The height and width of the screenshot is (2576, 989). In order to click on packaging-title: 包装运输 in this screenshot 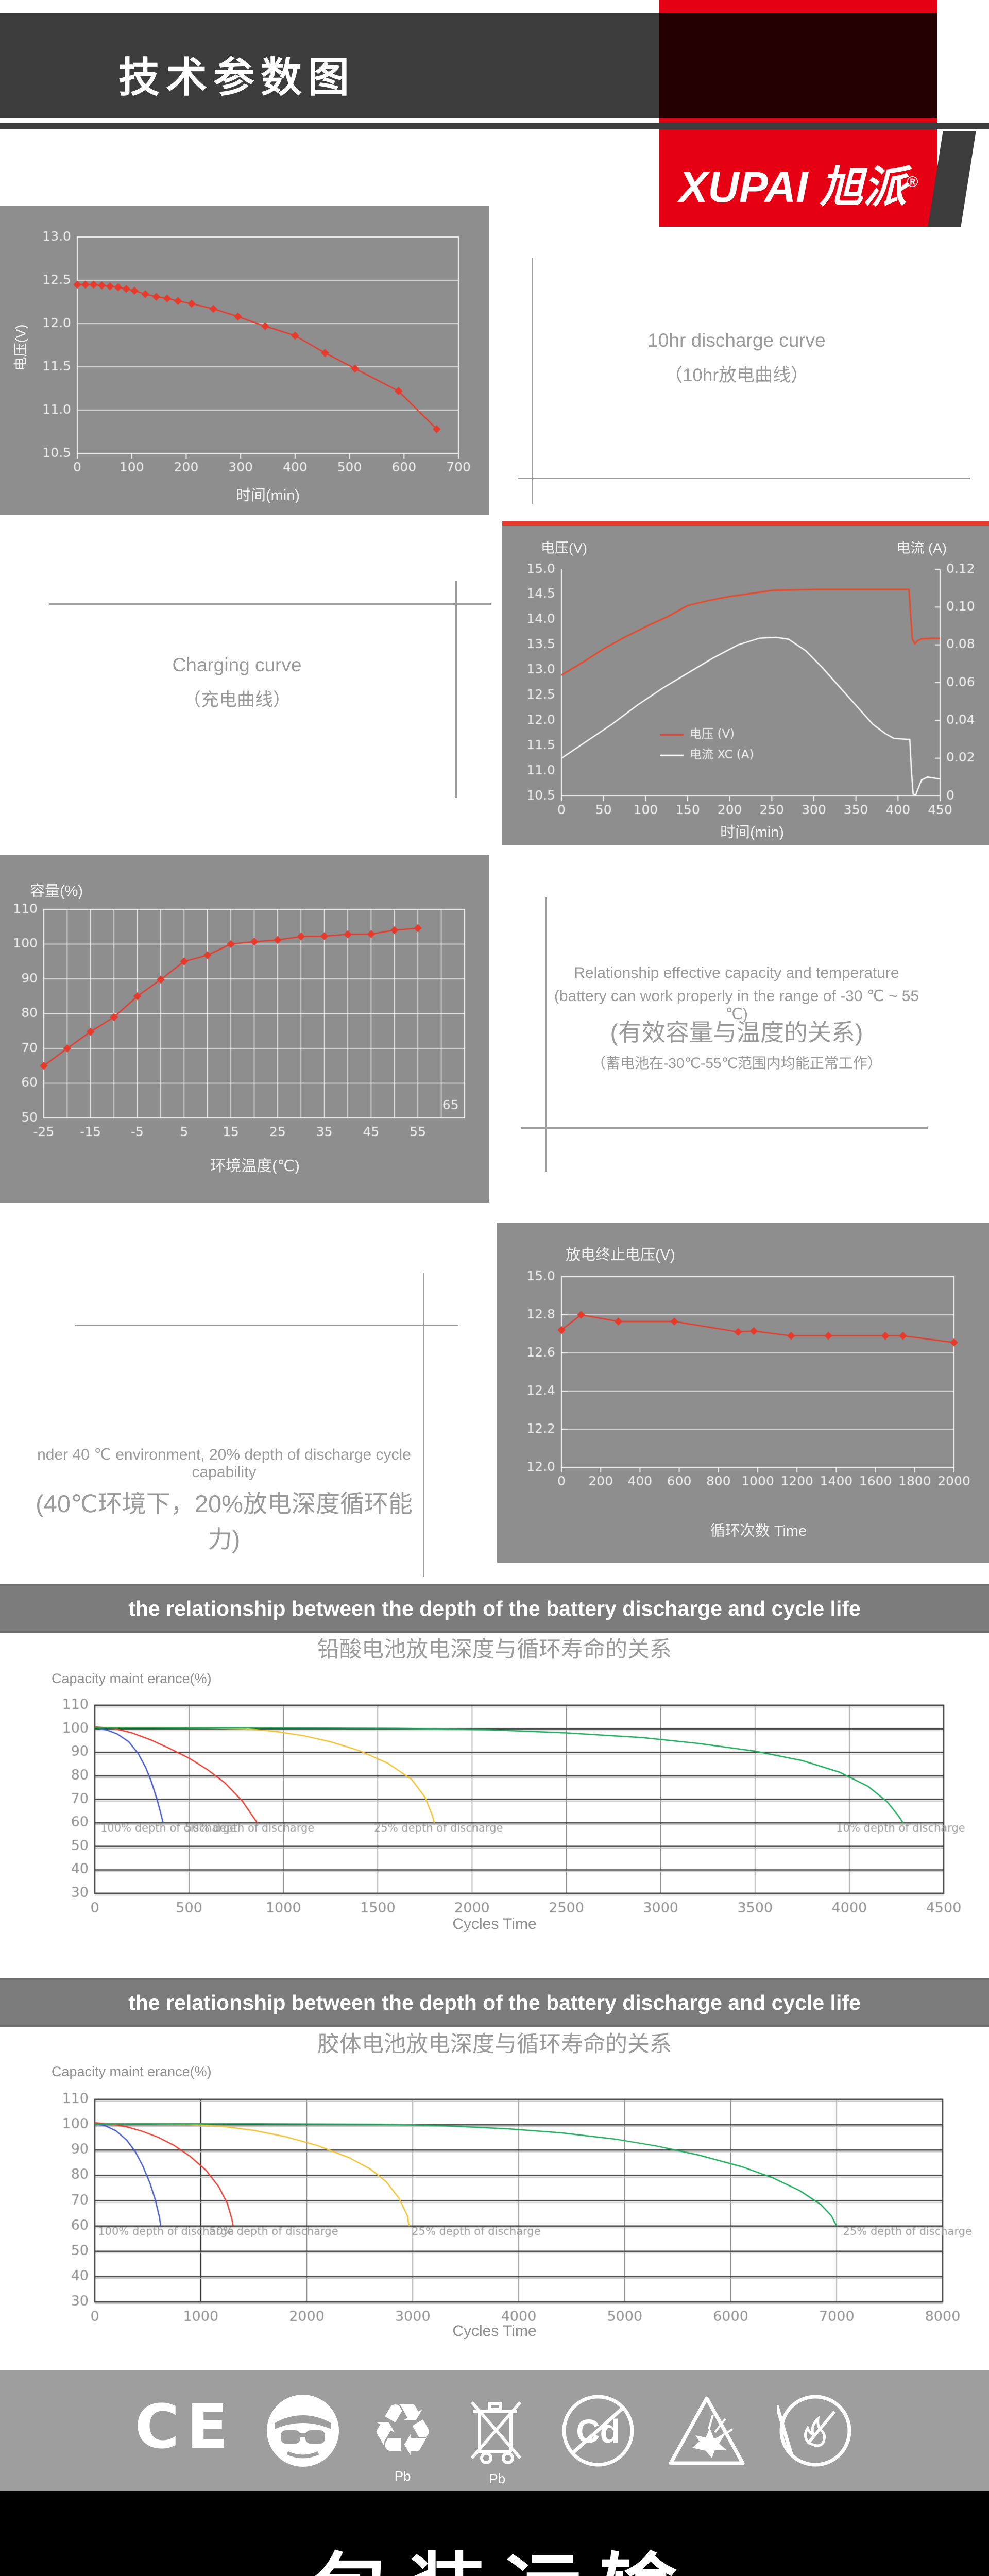, I will do `click(494, 2551)`.